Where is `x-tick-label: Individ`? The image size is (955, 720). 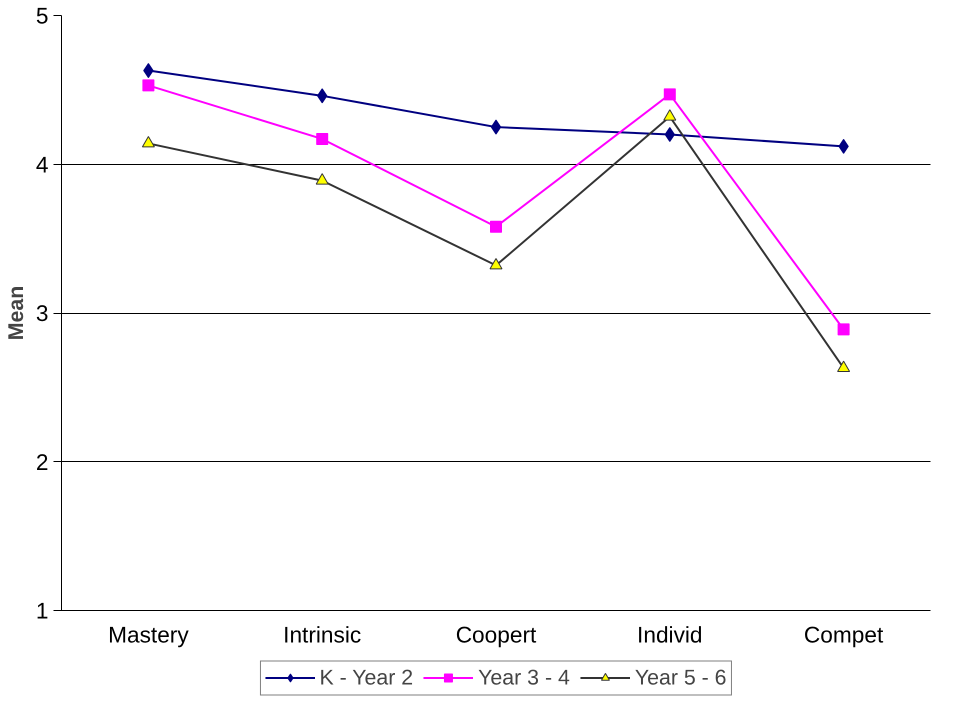 x-tick-label: Individ is located at coordinates (670, 635).